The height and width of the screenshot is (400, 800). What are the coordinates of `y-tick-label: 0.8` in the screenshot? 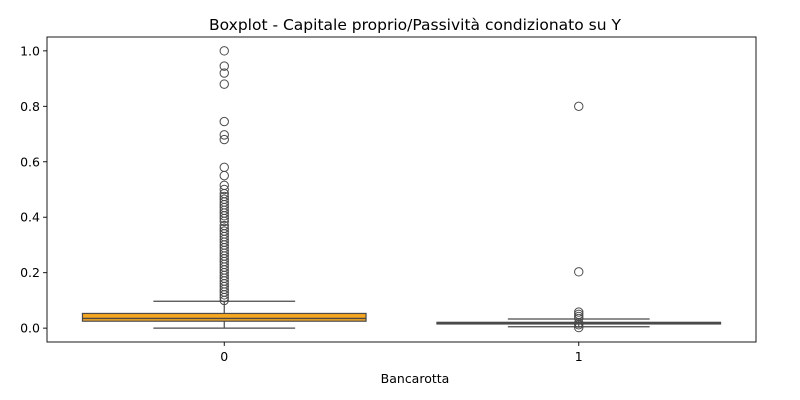 It's located at (30, 106).